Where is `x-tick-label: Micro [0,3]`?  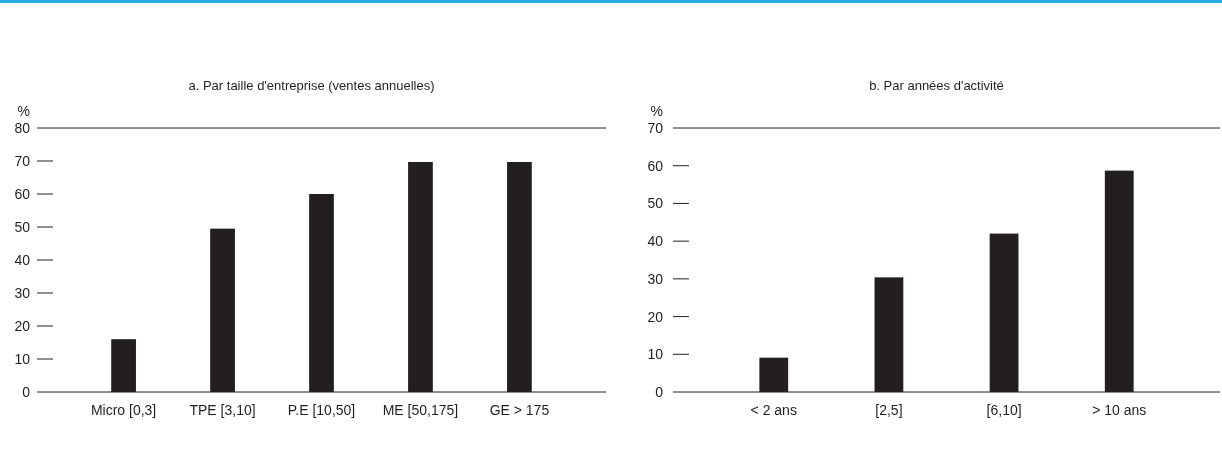 x-tick-label: Micro [0,3] is located at coordinates (123, 410).